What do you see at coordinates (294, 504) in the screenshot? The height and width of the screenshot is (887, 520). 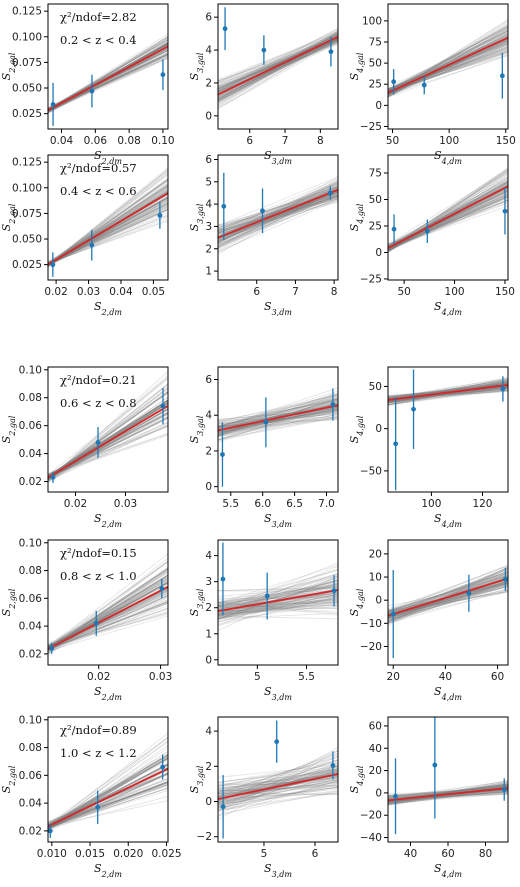 I see `x-tick-label: 6.5` at bounding box center [294, 504].